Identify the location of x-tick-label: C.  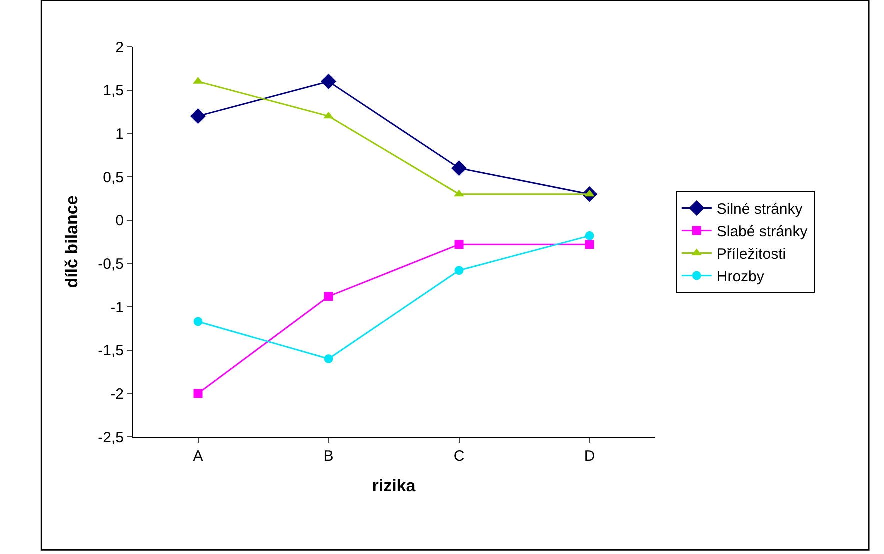
(459, 456).